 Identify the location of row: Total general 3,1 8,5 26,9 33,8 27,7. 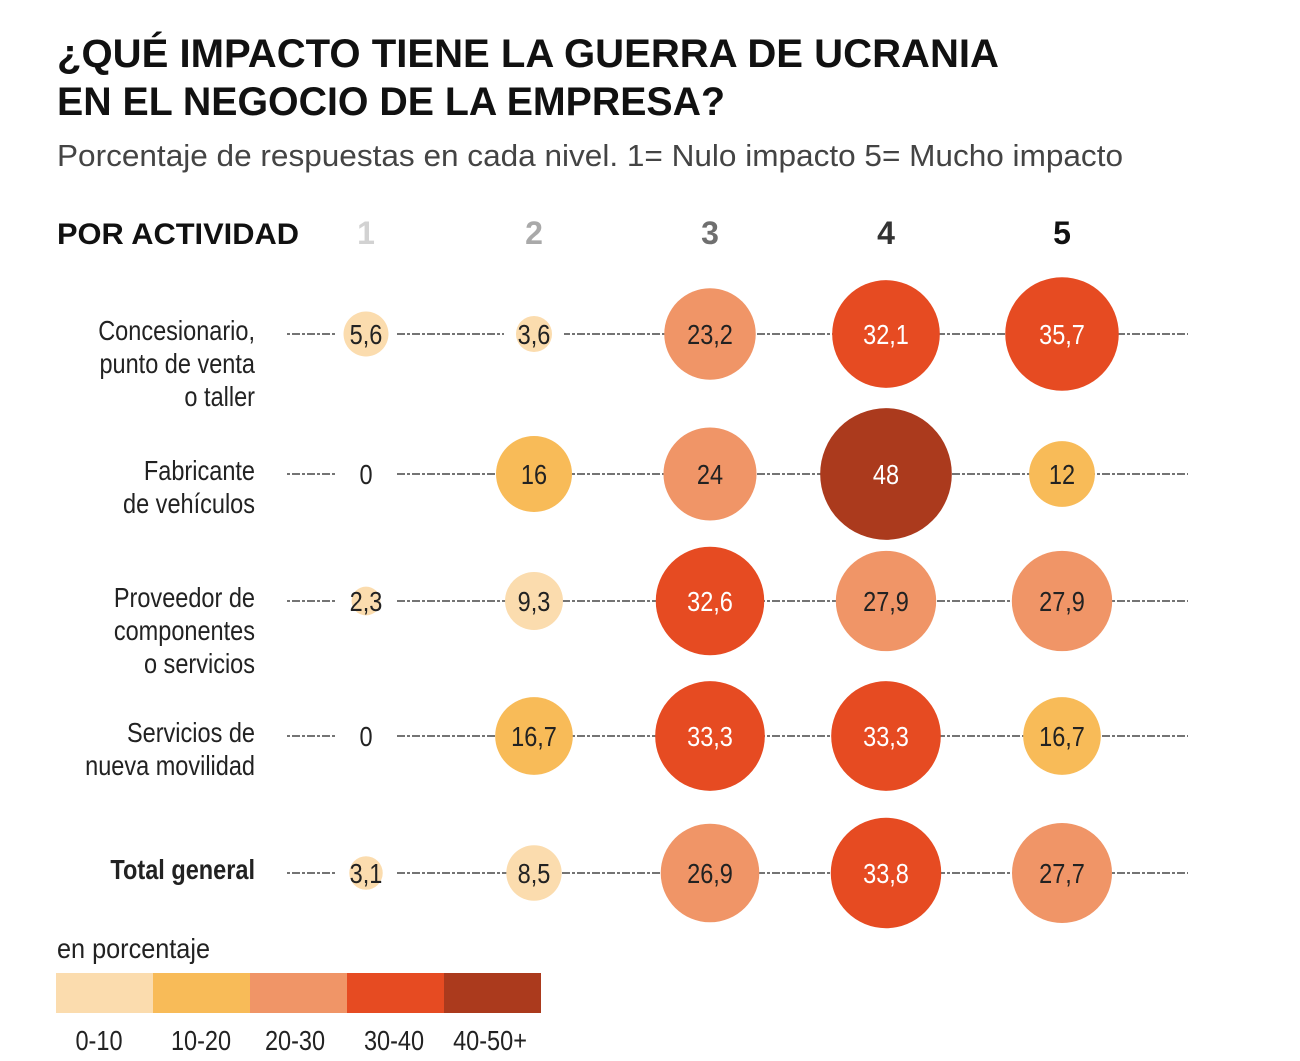
(649, 873).